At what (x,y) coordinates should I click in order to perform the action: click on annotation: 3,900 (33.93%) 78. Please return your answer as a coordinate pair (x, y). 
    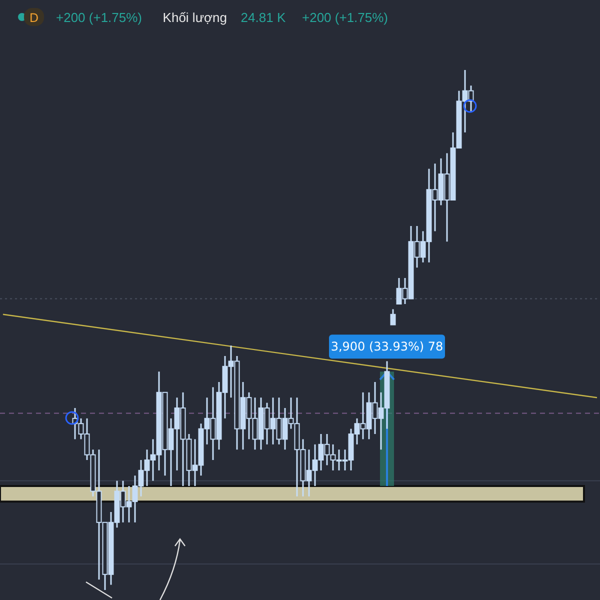
    Looking at the image, I should click on (387, 347).